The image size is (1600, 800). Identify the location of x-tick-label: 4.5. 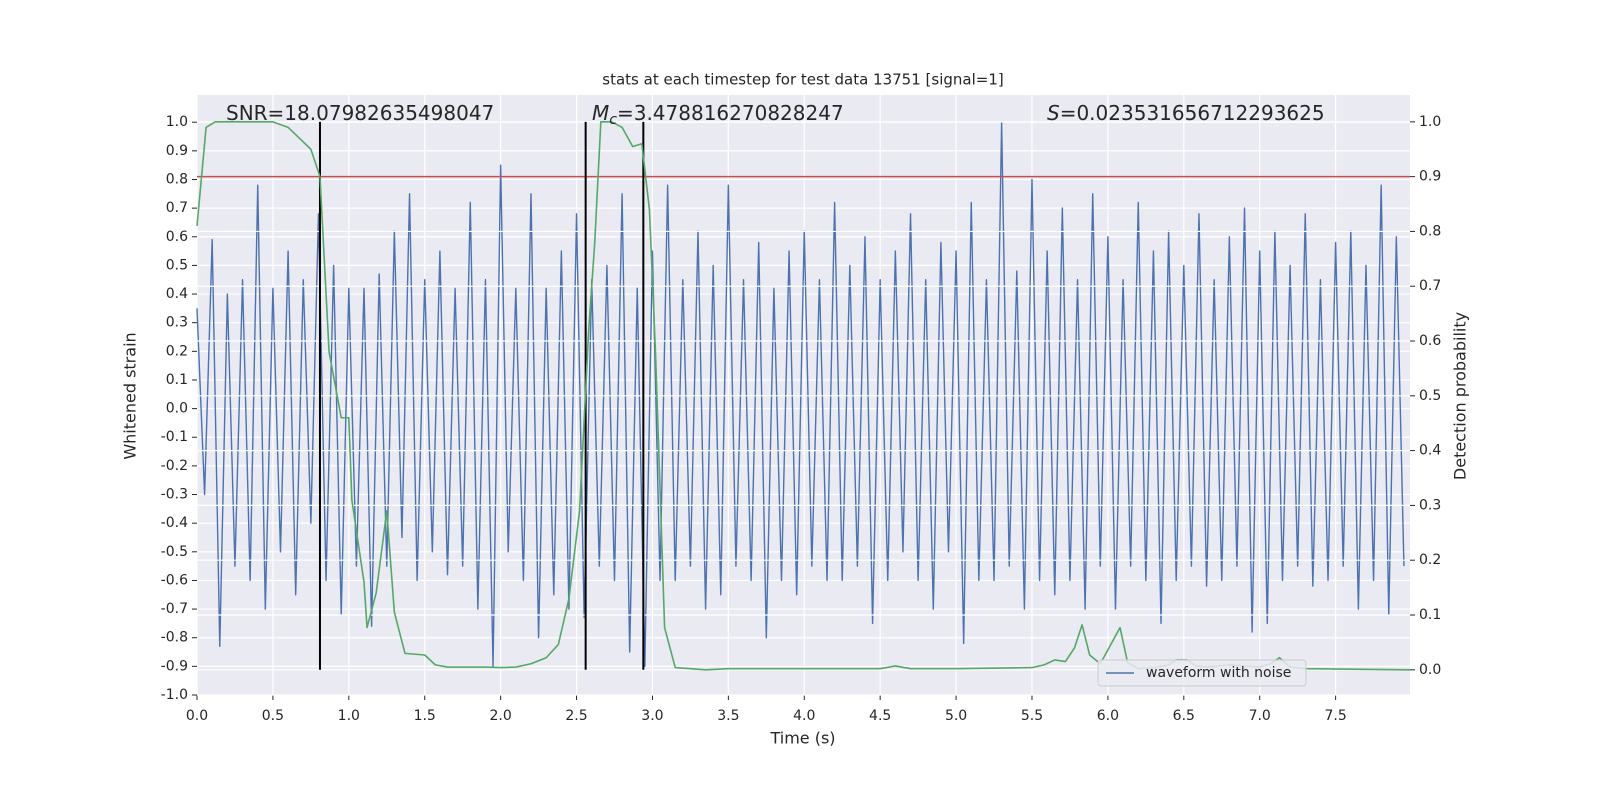
(880, 716).